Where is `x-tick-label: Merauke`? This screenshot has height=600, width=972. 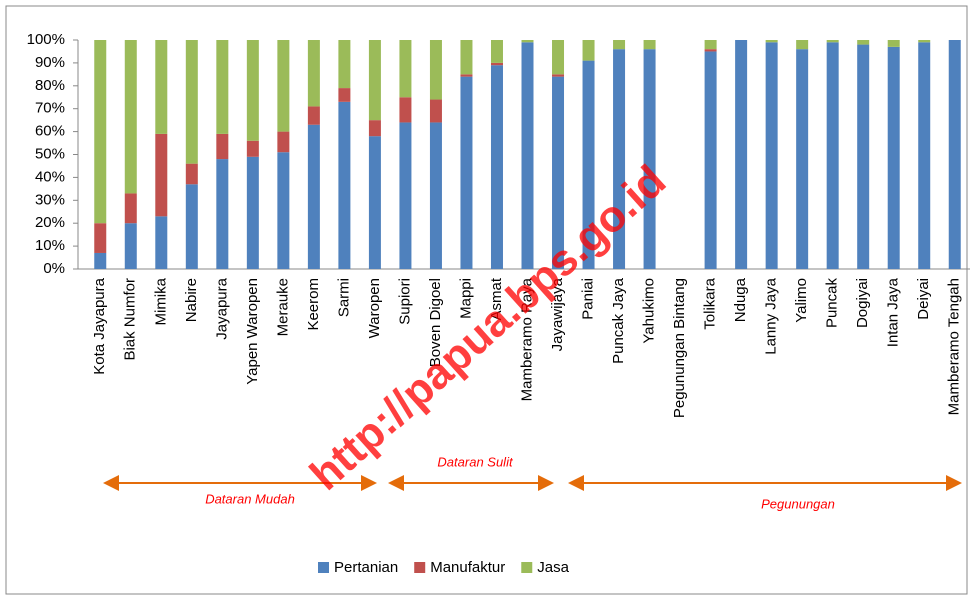
x-tick-label: Merauke is located at coordinates (282, 307).